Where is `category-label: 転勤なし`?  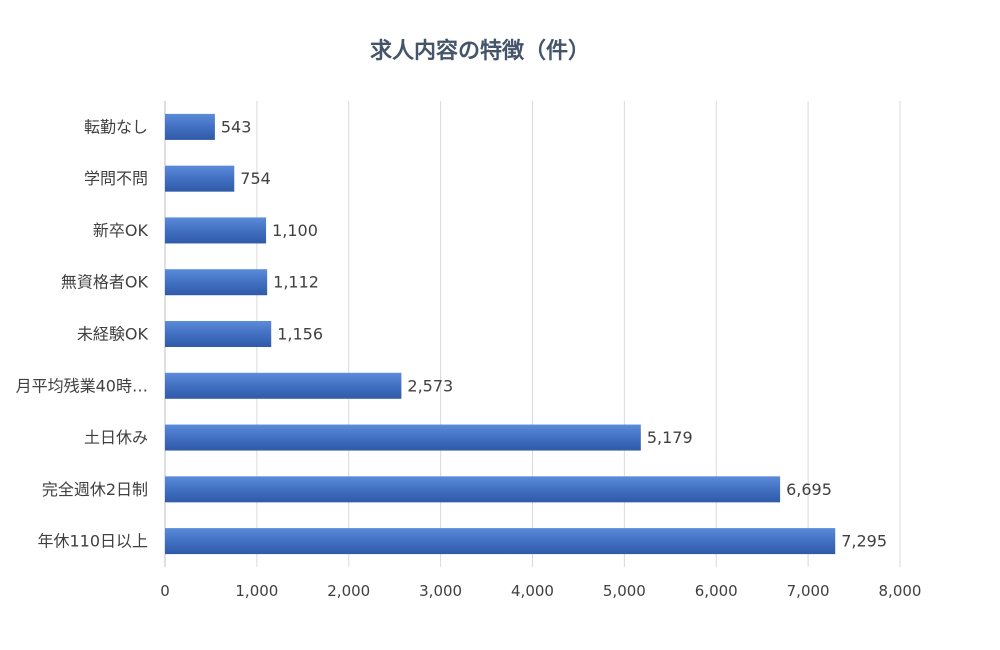 category-label: 転勤なし is located at coordinates (116, 126).